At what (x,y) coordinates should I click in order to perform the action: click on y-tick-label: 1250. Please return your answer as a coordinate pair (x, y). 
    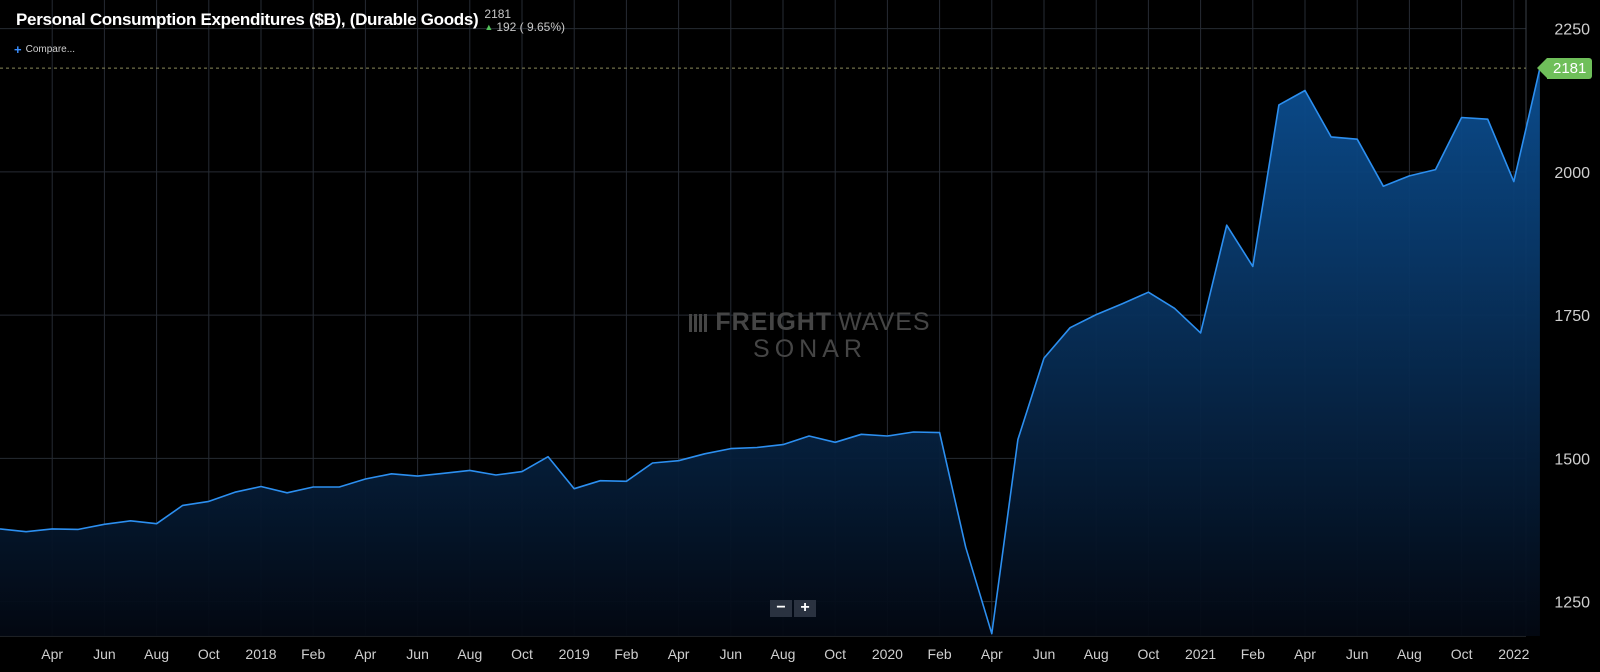
    Looking at the image, I should click on (1572, 603).